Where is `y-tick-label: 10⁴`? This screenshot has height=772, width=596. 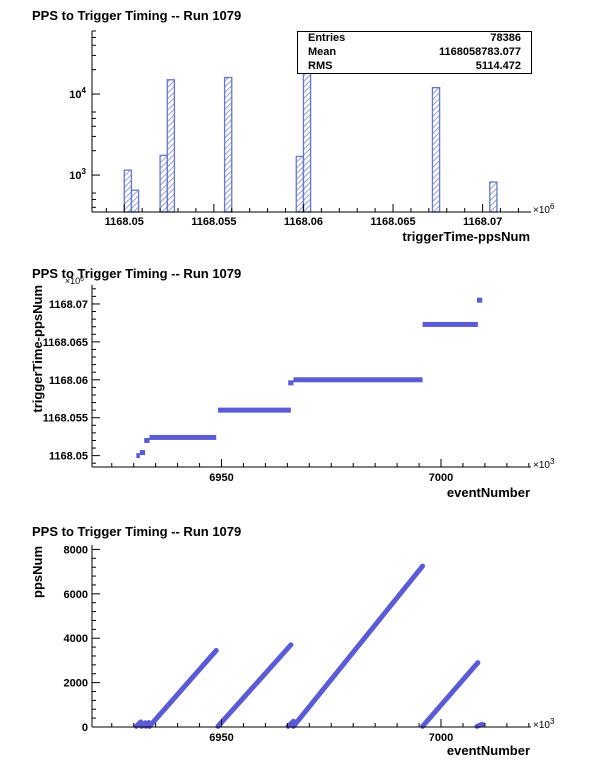
y-tick-label: 10⁴ is located at coordinates (77, 93).